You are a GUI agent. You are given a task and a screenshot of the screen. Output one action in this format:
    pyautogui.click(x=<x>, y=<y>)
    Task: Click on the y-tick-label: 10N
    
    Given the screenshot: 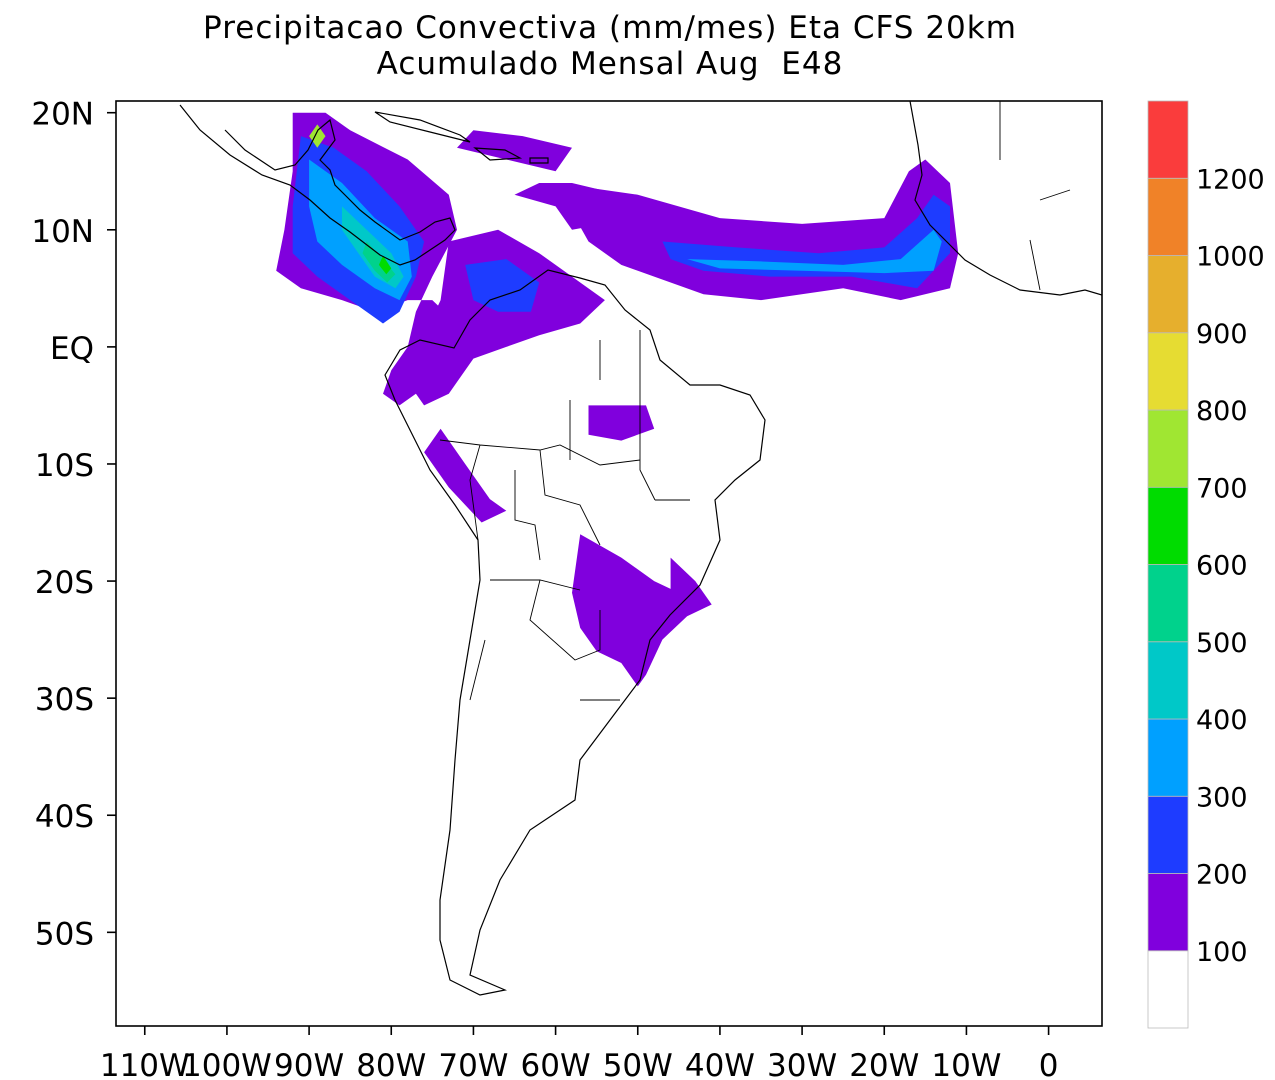 What is the action you would take?
    pyautogui.click(x=62, y=232)
    